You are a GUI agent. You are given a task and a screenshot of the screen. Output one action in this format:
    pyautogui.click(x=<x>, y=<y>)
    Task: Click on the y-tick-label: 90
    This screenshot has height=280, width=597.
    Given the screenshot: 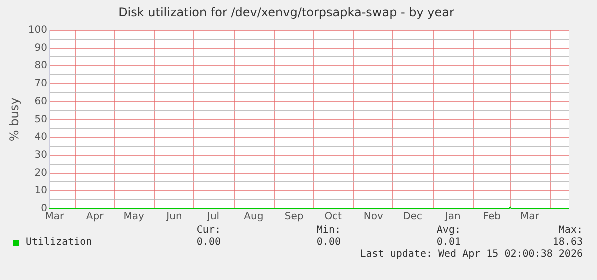 What is the action you would take?
    pyautogui.click(x=41, y=48)
    